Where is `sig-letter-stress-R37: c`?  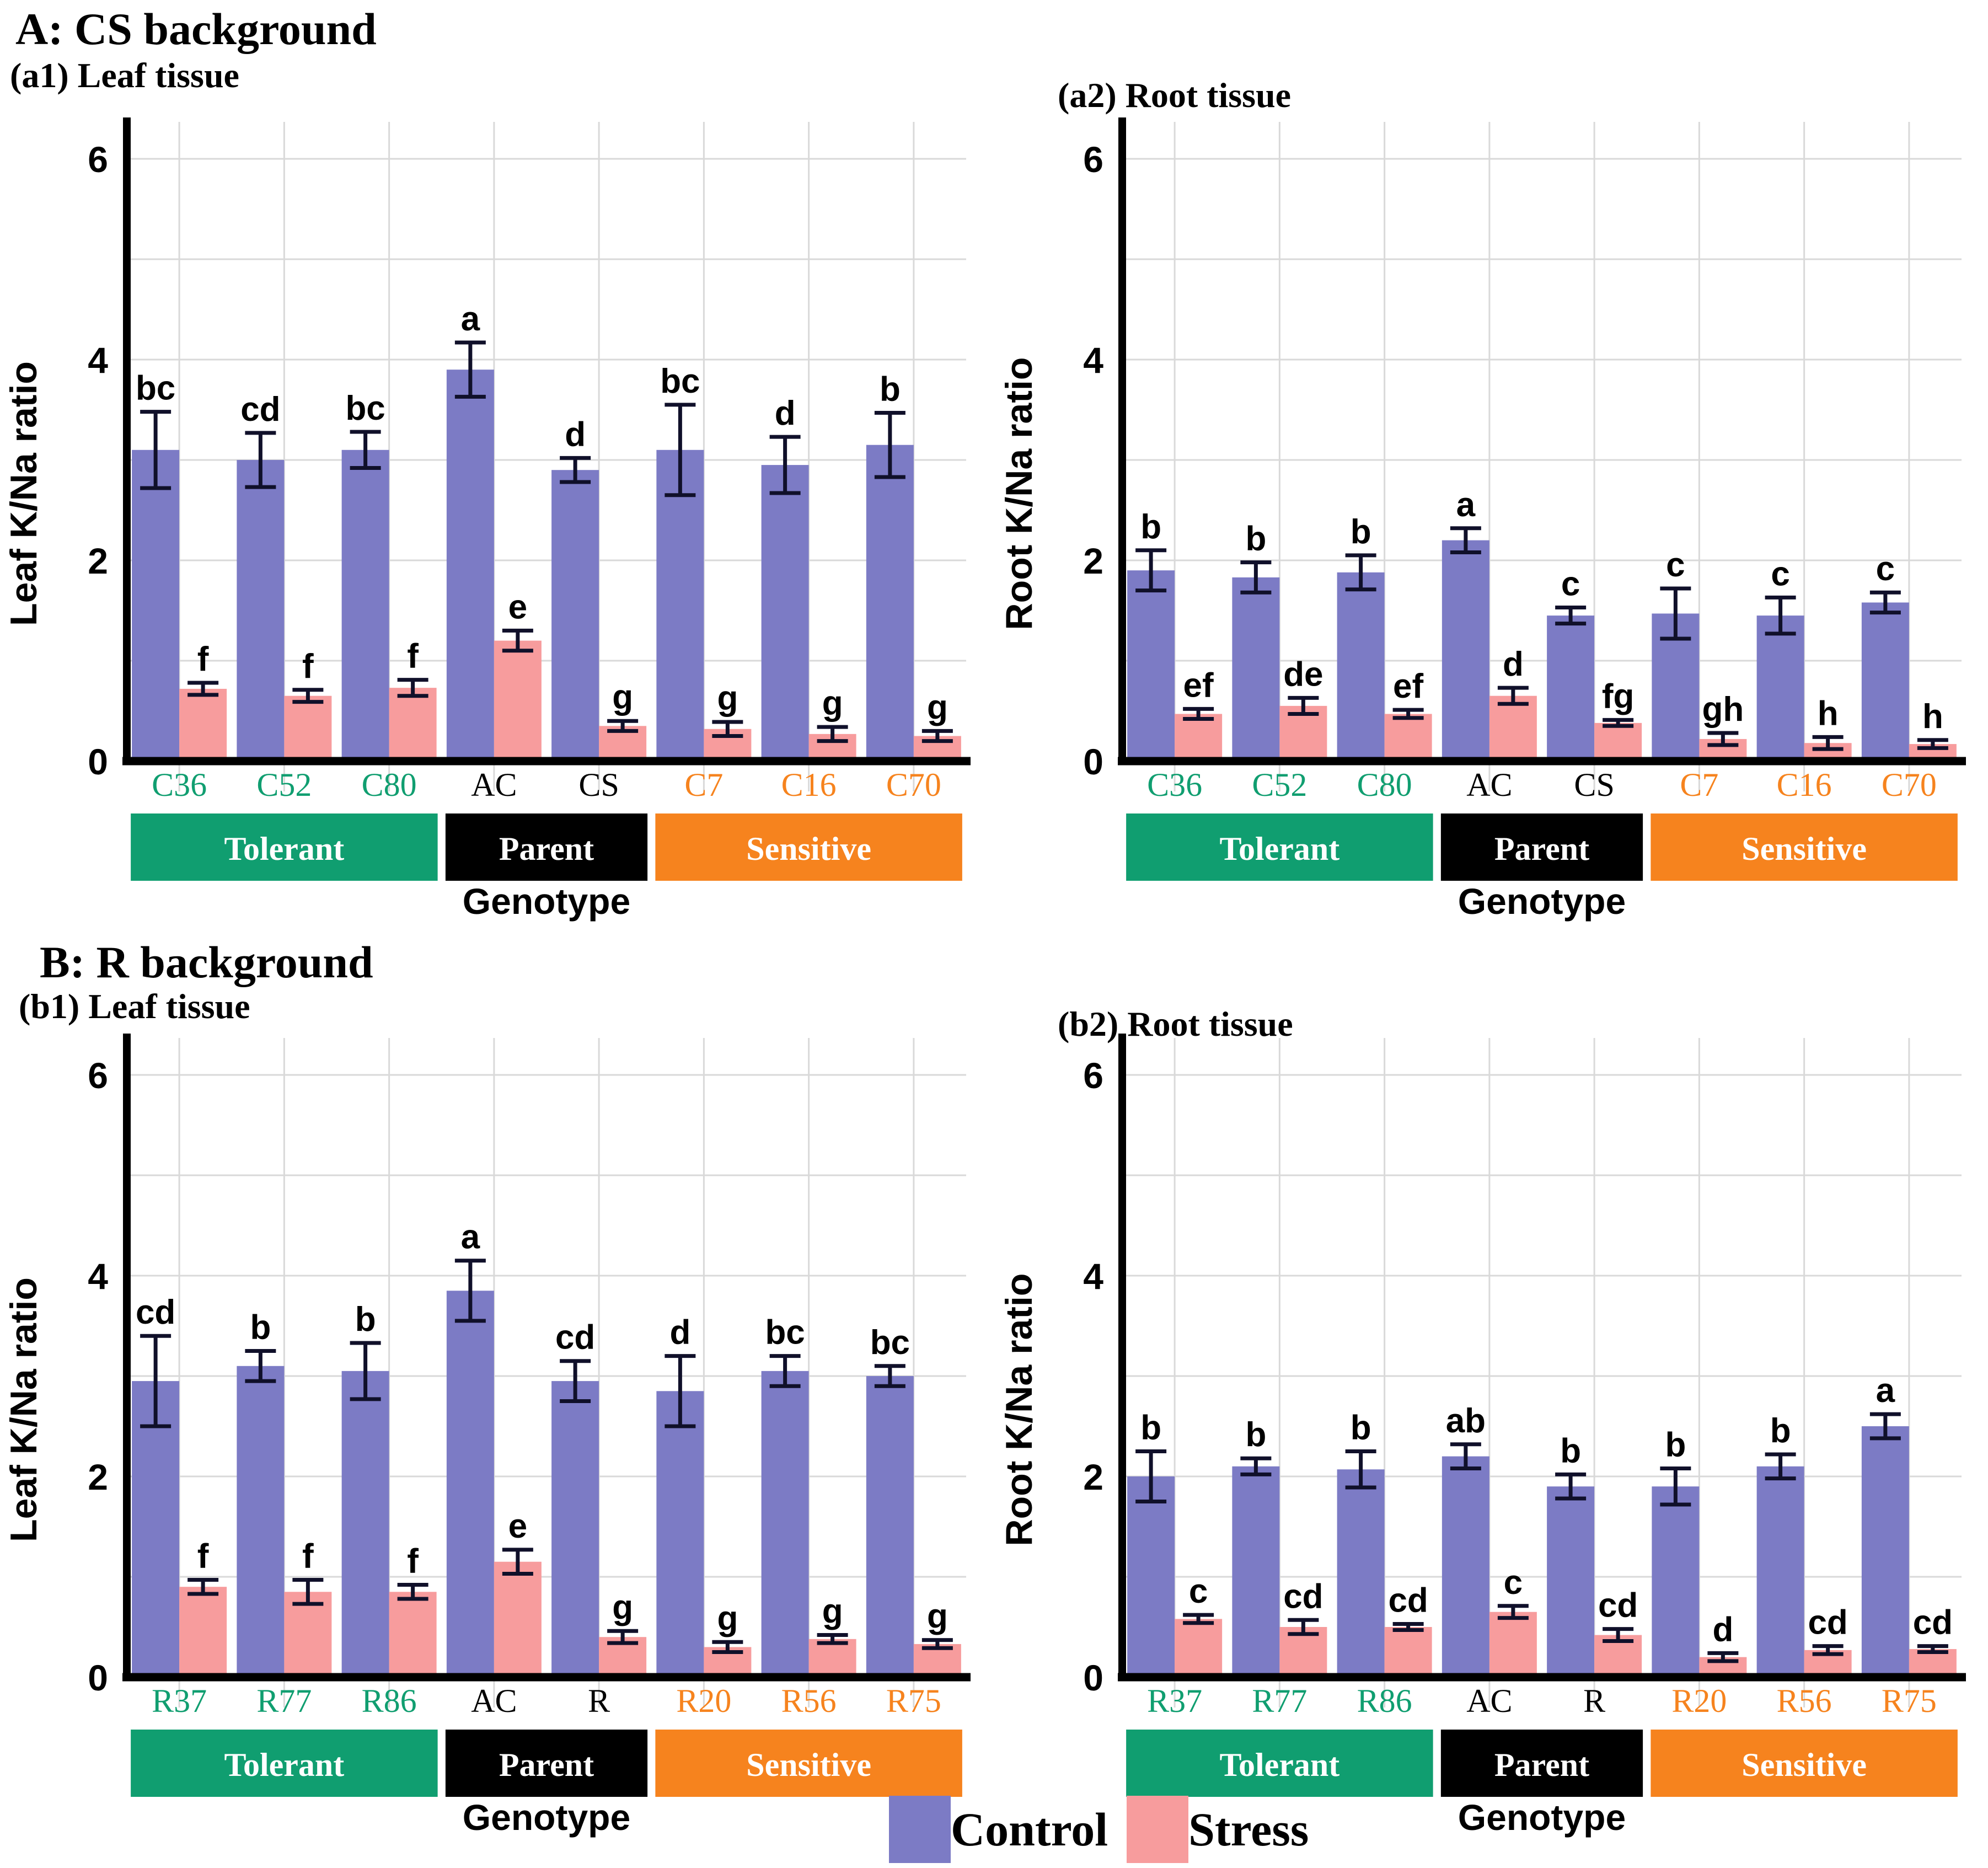 sig-letter-stress-R37: c is located at coordinates (1198, 1591).